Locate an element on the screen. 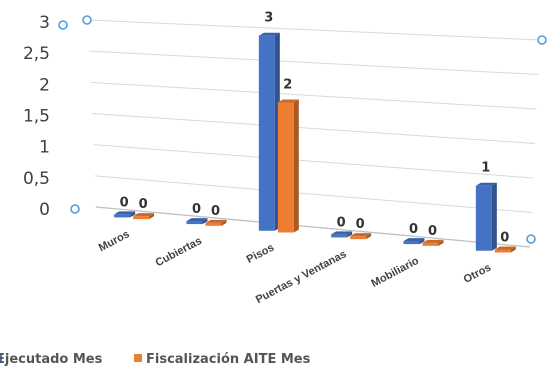  x-tick-muros: Muros is located at coordinates (114, 241).